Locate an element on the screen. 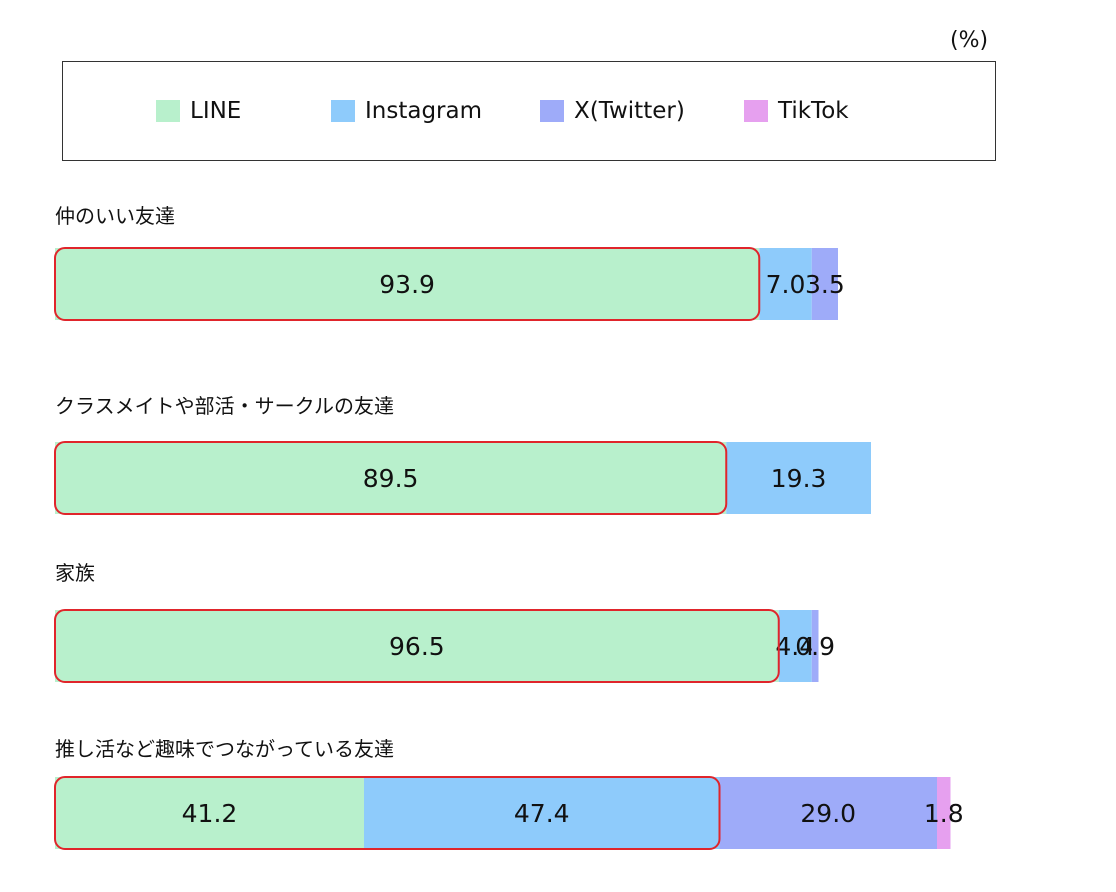 This screenshot has height=892, width=1116. value-label-line-row-3: 96.5 is located at coordinates (417, 646).